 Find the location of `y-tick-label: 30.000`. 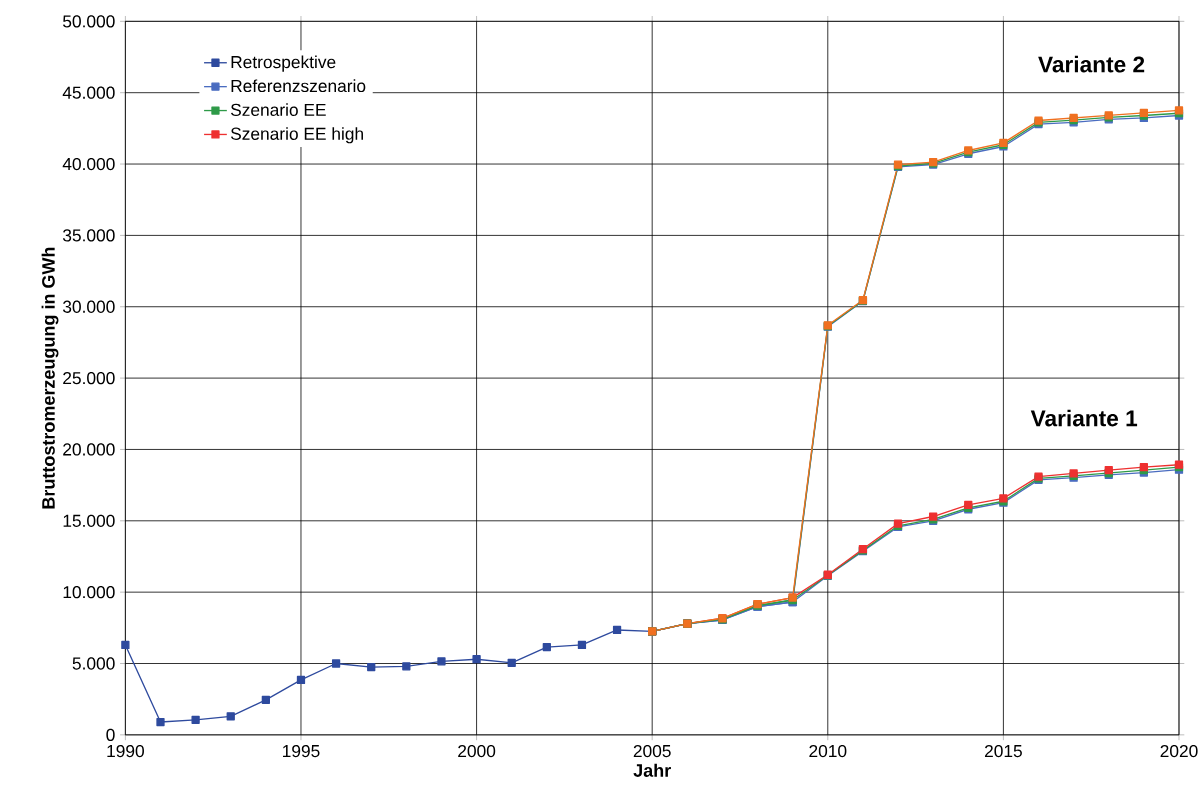

y-tick-label: 30.000 is located at coordinates (88, 306).